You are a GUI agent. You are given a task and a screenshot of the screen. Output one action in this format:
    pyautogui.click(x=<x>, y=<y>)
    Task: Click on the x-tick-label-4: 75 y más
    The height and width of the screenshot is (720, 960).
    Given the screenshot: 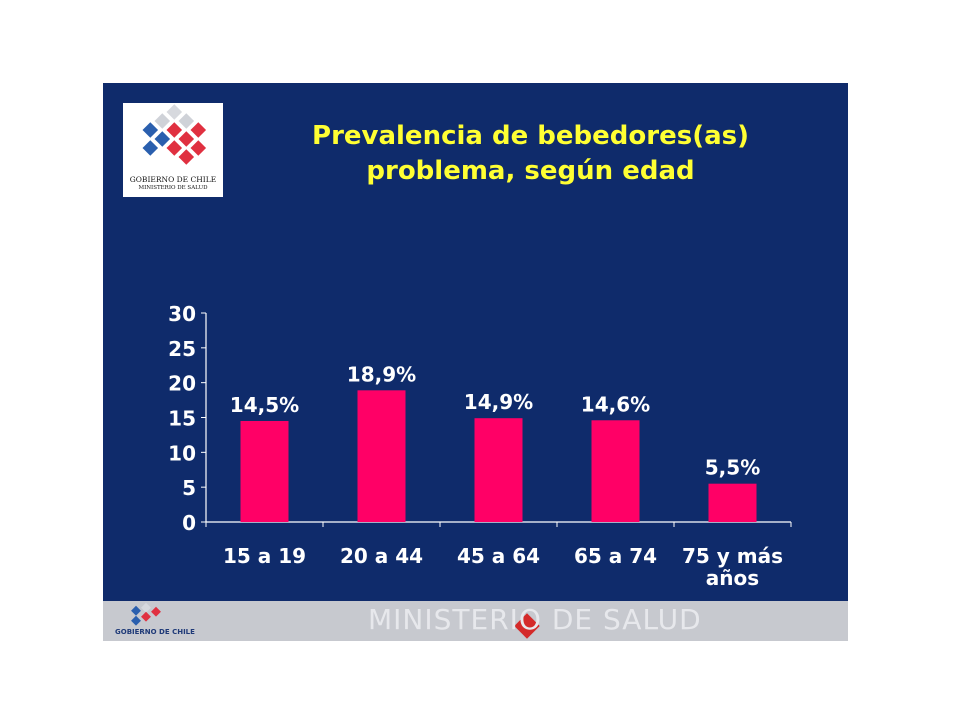 What is the action you would take?
    pyautogui.click(x=732, y=556)
    